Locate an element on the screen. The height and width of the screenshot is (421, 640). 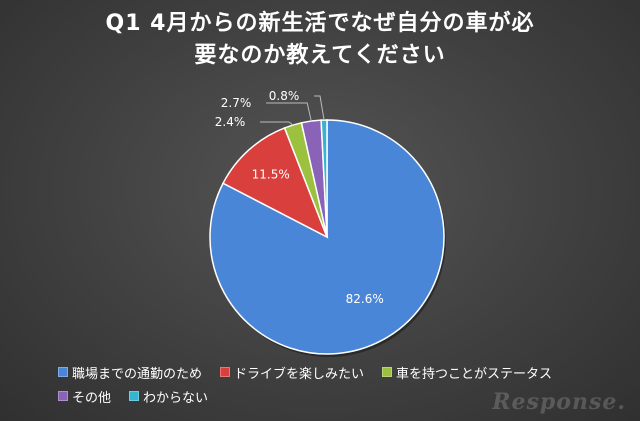
chart-title-line-1: Q1 4月からの新生活でなぜ自分の車が必 is located at coordinates (320, 23).